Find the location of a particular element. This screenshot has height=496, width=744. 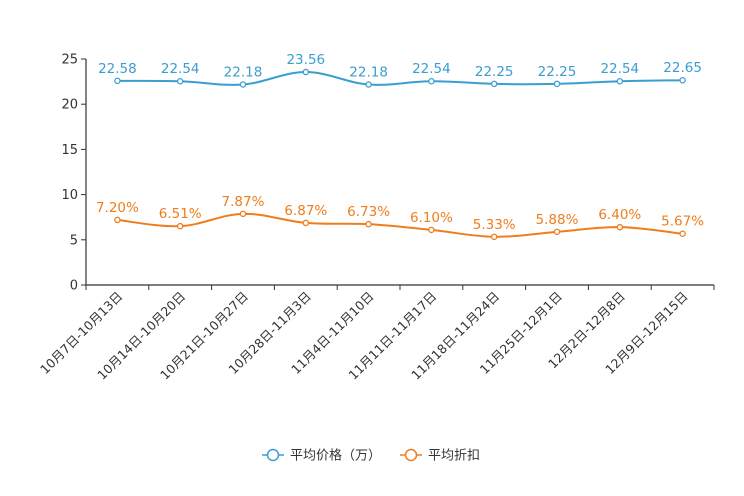

data-label: 23.56 is located at coordinates (305, 60).